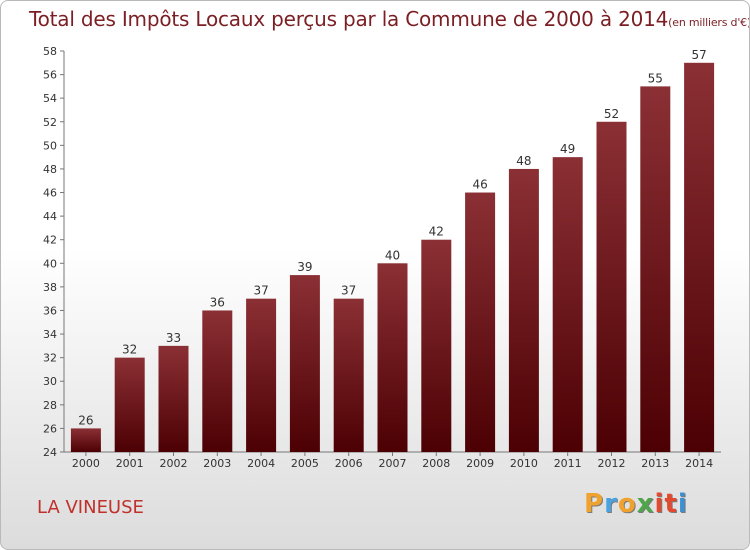  What do you see at coordinates (261, 463) in the screenshot?
I see `x-tick-label: 2004` at bounding box center [261, 463].